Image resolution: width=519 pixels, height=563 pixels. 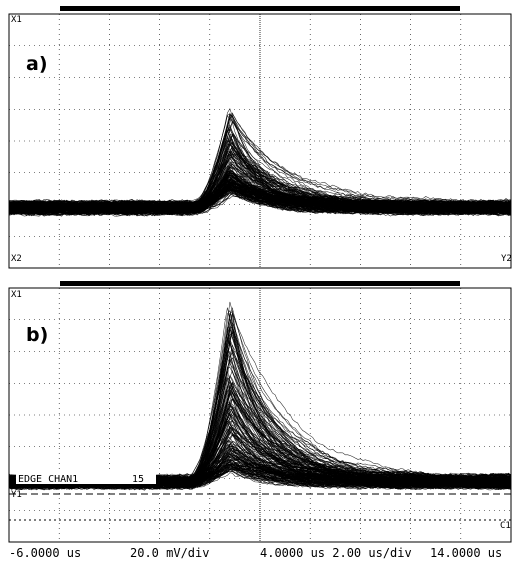 I want to click on panel-a-timebar, so click(x=260, y=8).